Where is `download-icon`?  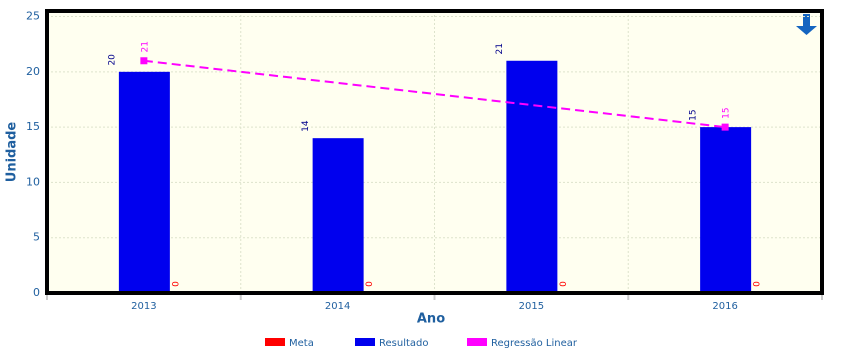
download-icon is located at coordinates (806, 24).